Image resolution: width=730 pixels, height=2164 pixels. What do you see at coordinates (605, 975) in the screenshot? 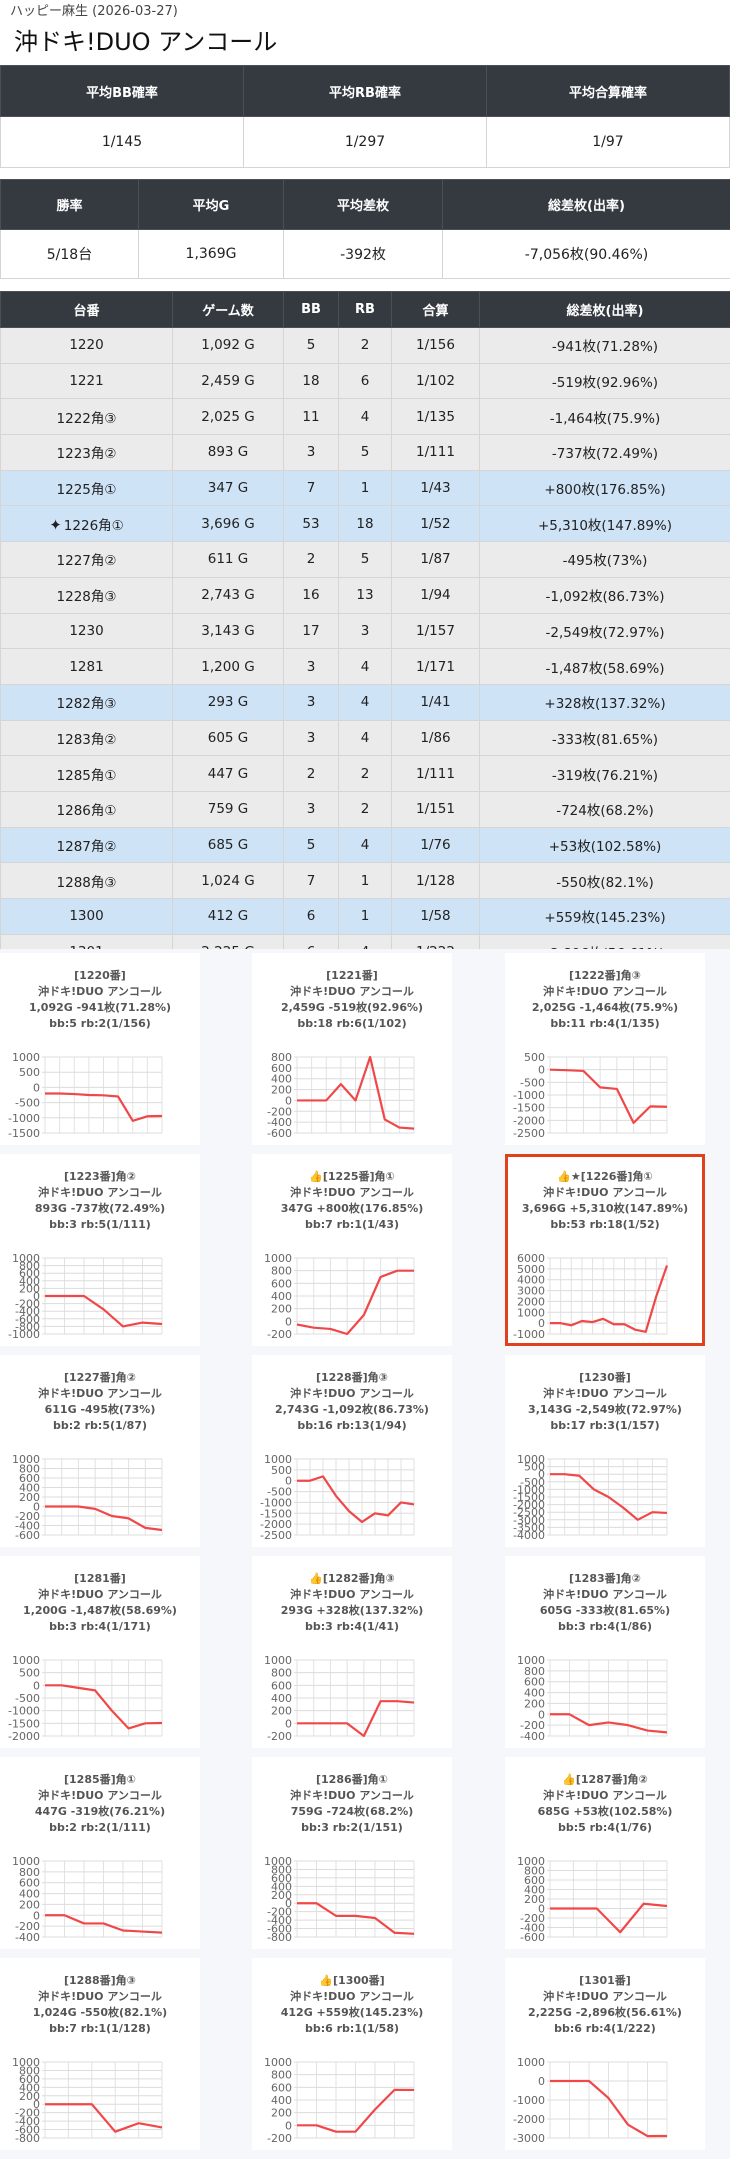
I see `chart-title-line: [1222番]角③` at bounding box center [605, 975].